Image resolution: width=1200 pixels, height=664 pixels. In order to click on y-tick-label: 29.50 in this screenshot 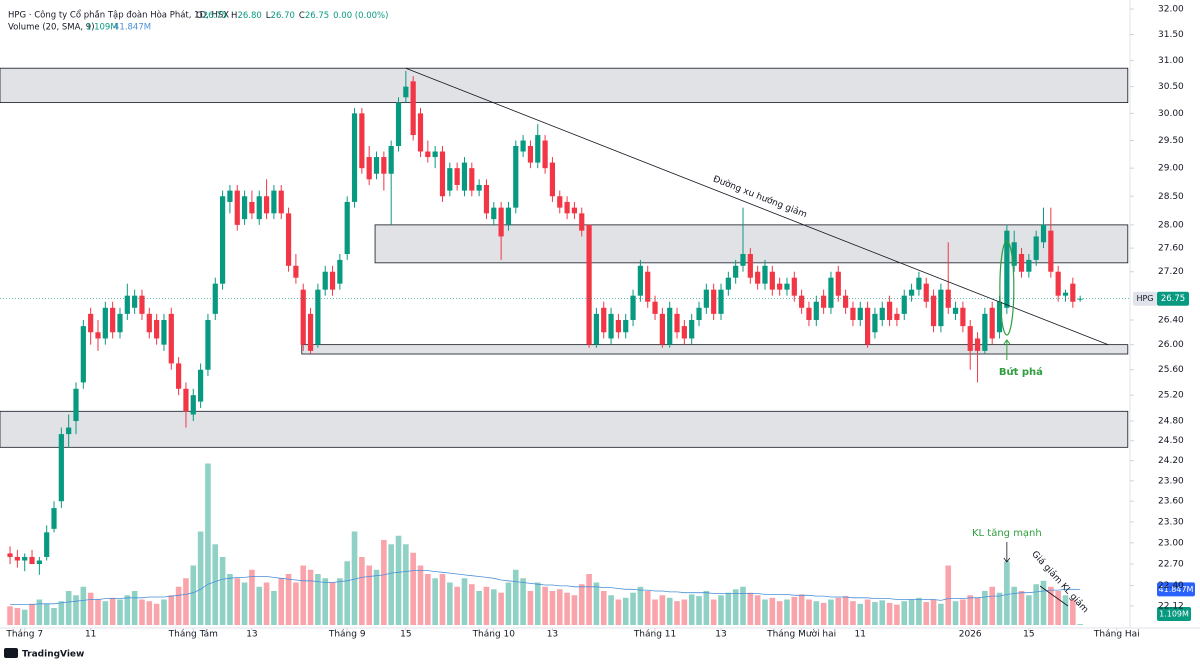, I will do `click(1171, 141)`.